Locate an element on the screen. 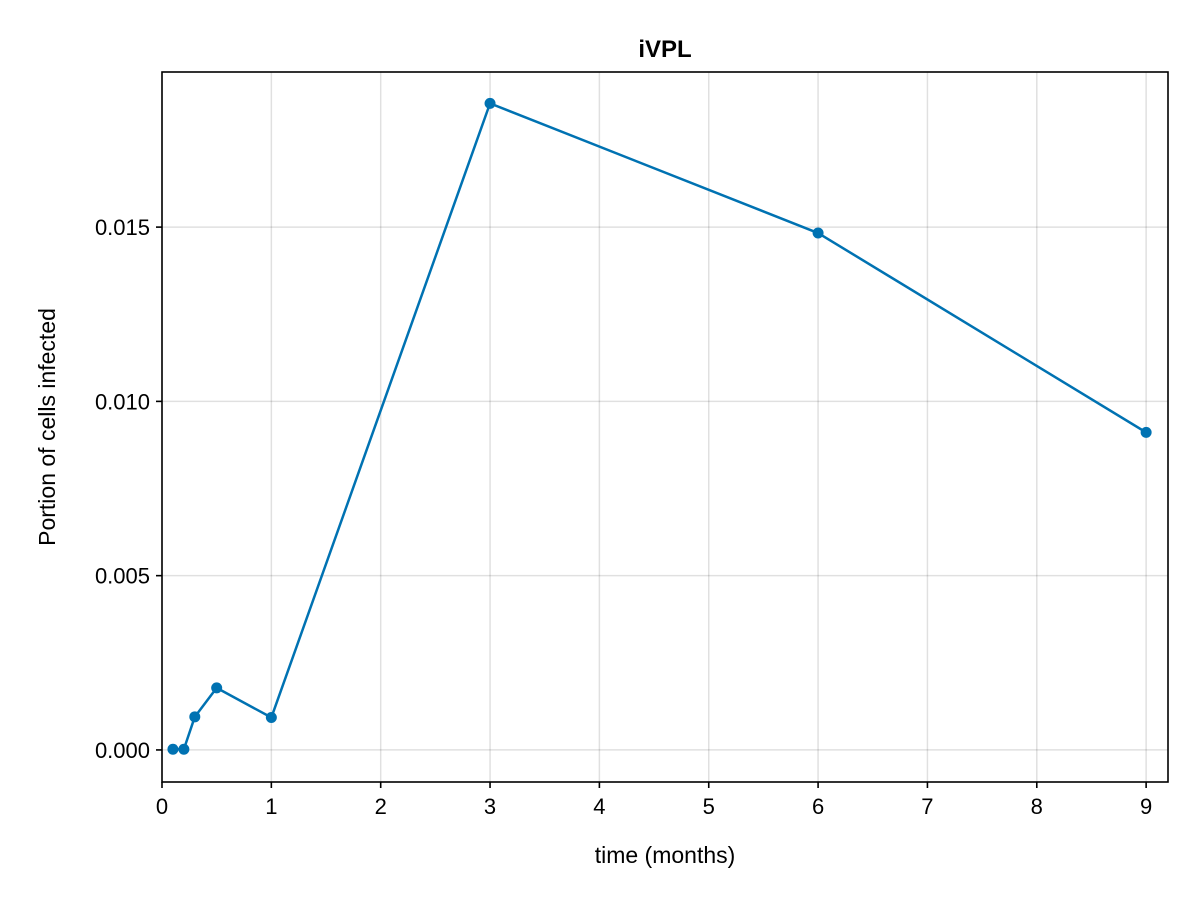  x-tick-label: 6 is located at coordinates (818, 806).